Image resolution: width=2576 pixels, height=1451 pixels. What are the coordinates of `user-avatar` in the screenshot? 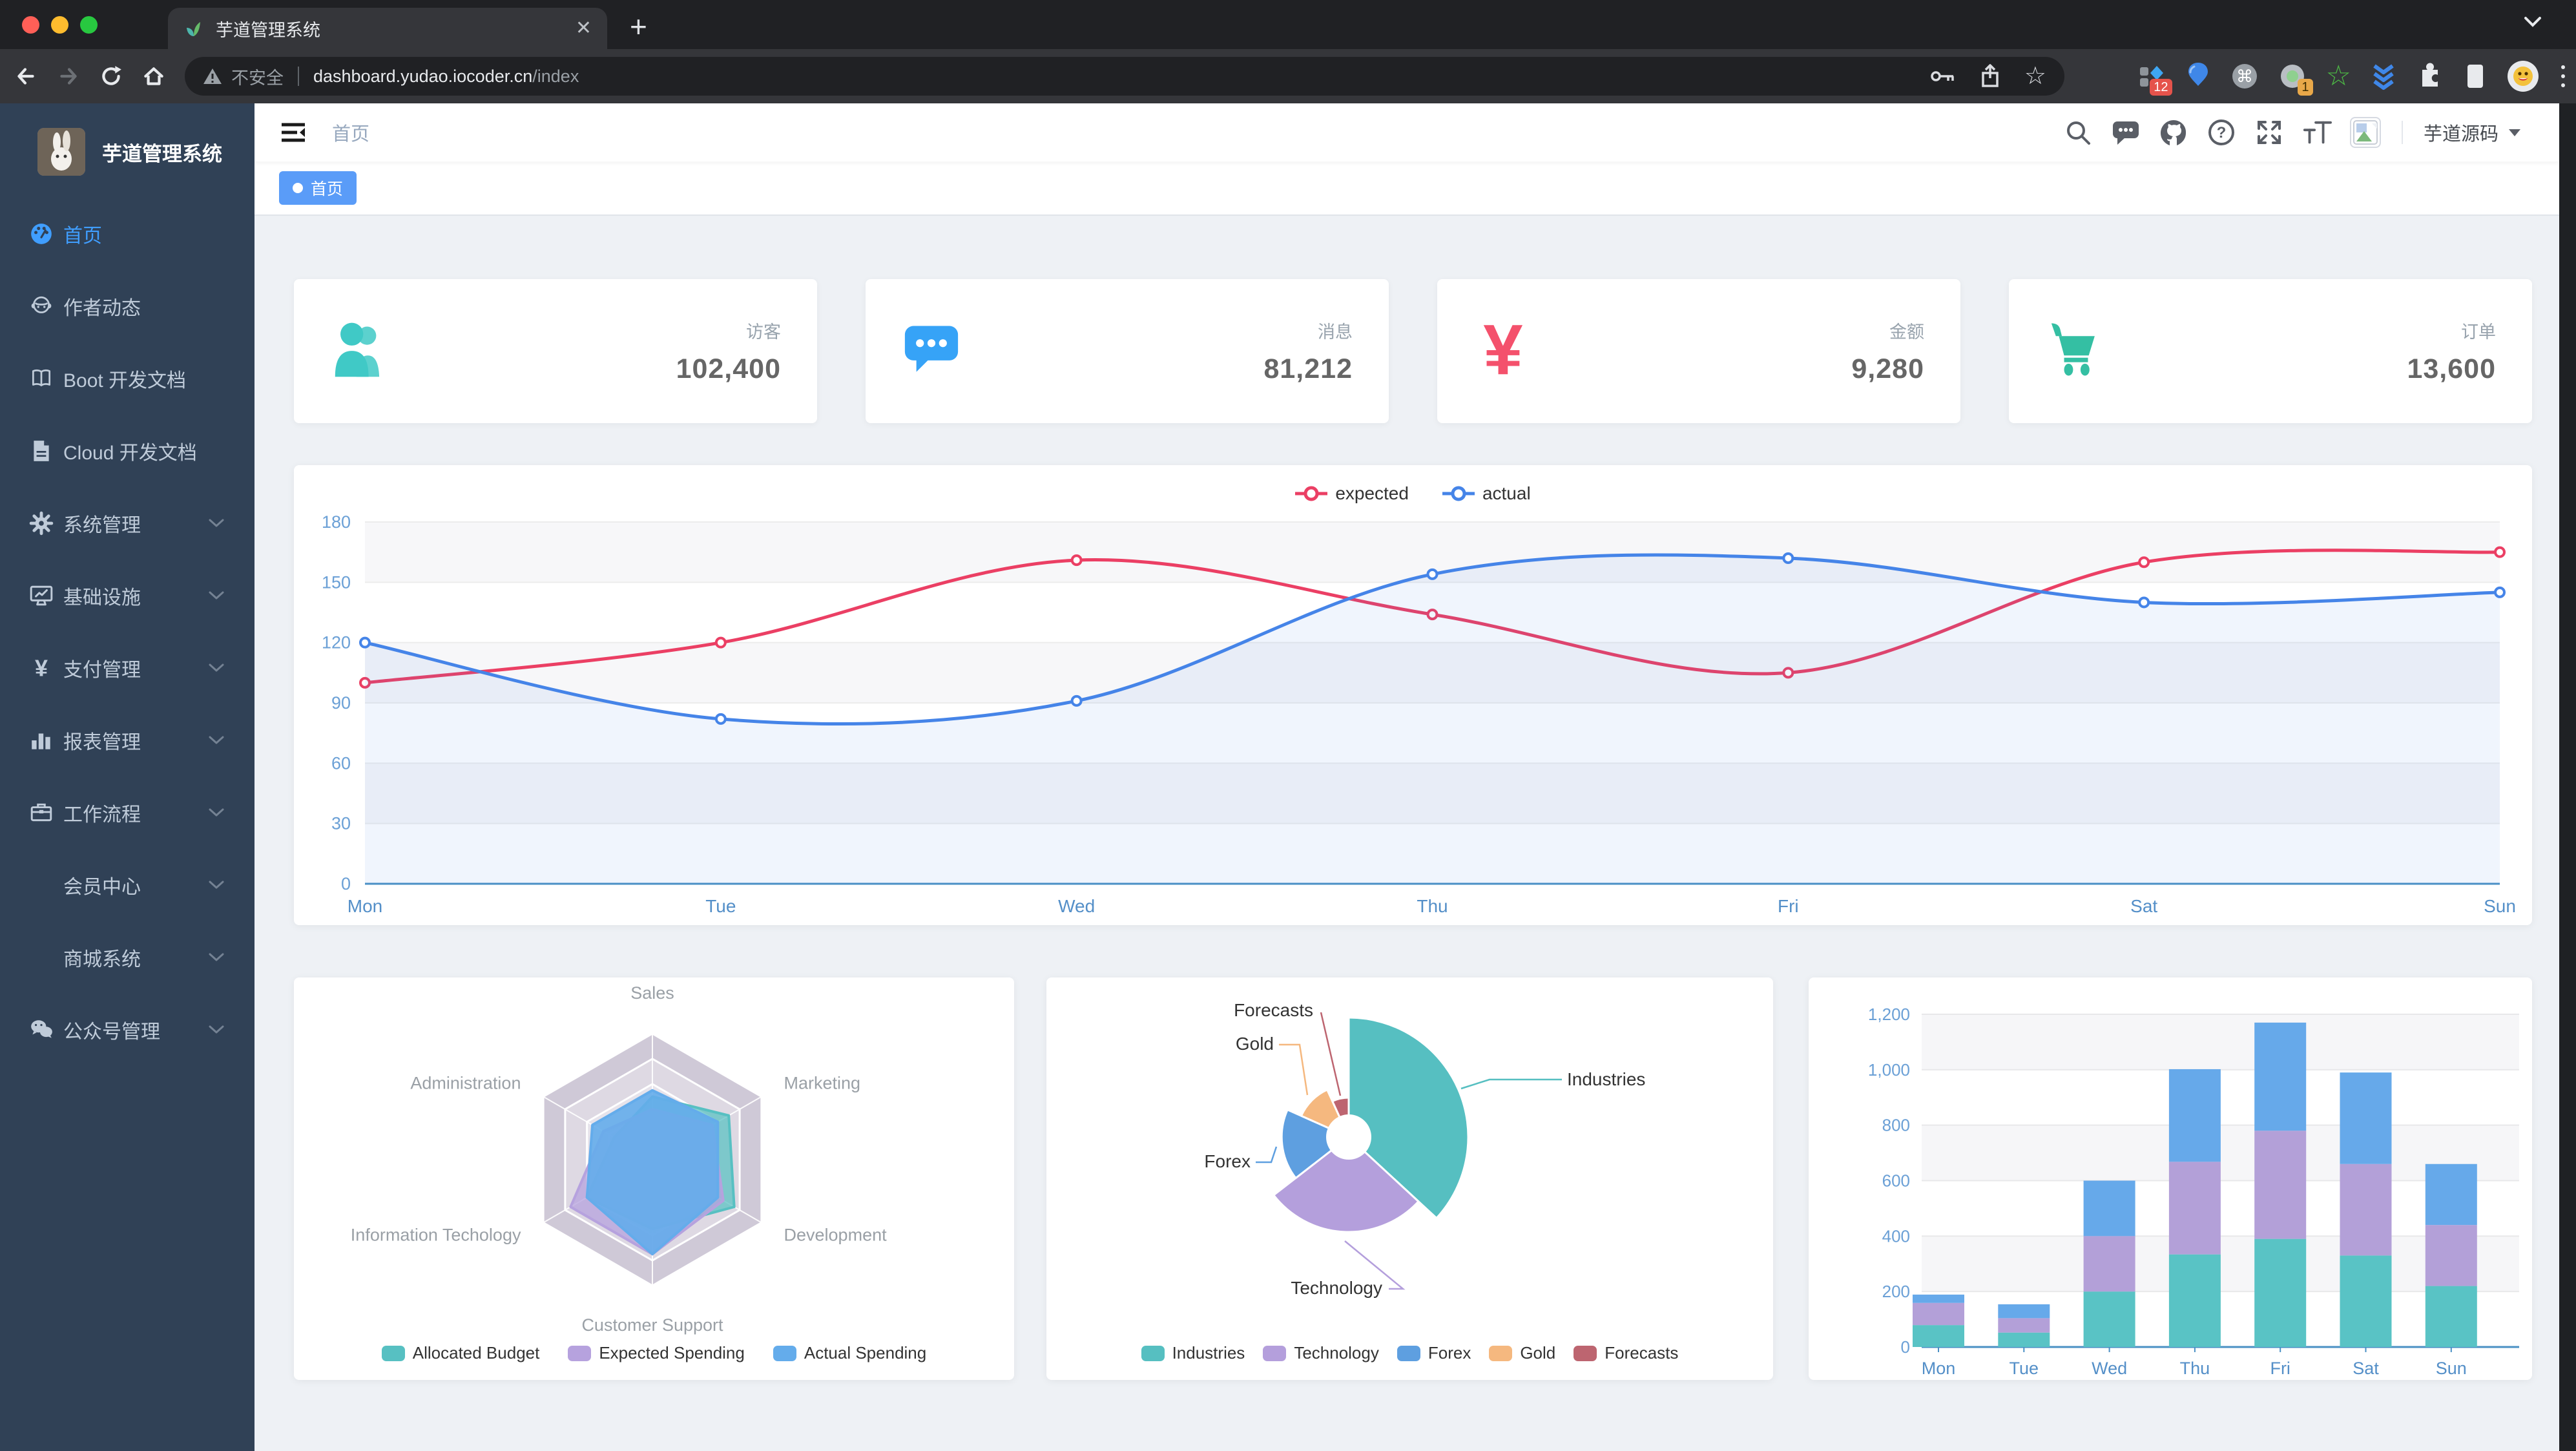 It's located at (2365, 132).